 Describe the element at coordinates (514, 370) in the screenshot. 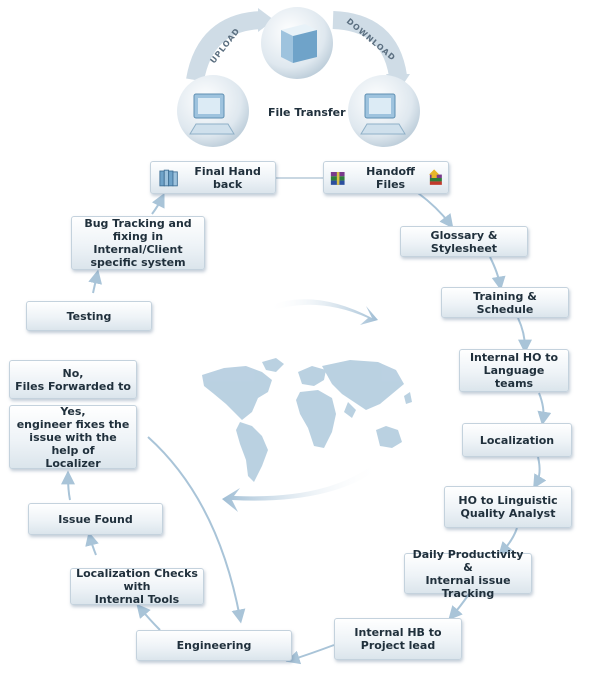

I see `internal-ho-box: Internal HO to Language teams` at that location.